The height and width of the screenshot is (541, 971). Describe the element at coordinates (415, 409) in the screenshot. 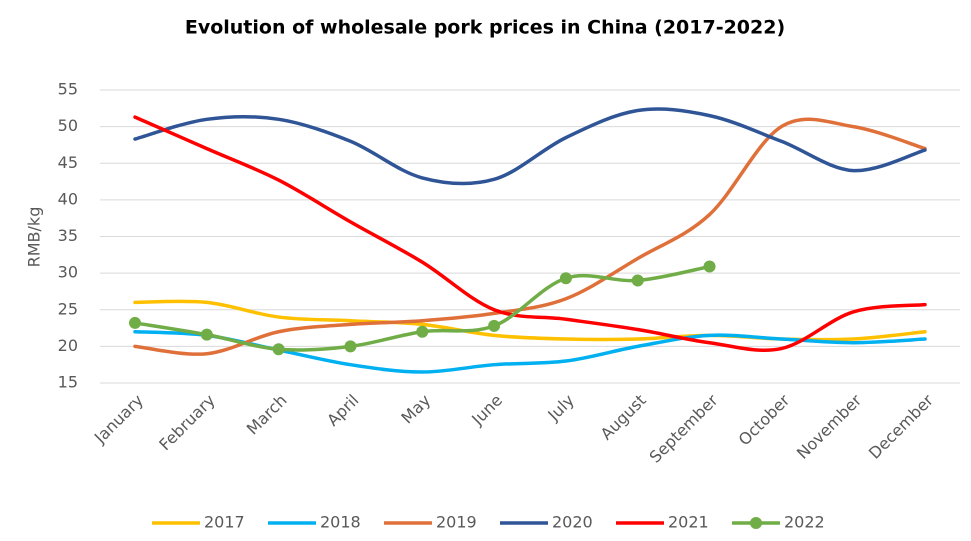

I see `x-tick-label: May` at that location.